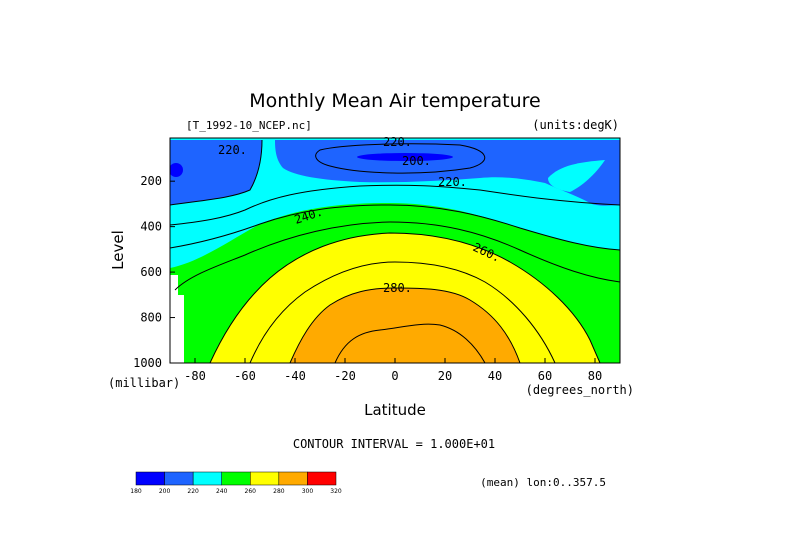  What do you see at coordinates (576, 176) in the screenshot?
I see `band-cyan-patch` at bounding box center [576, 176].